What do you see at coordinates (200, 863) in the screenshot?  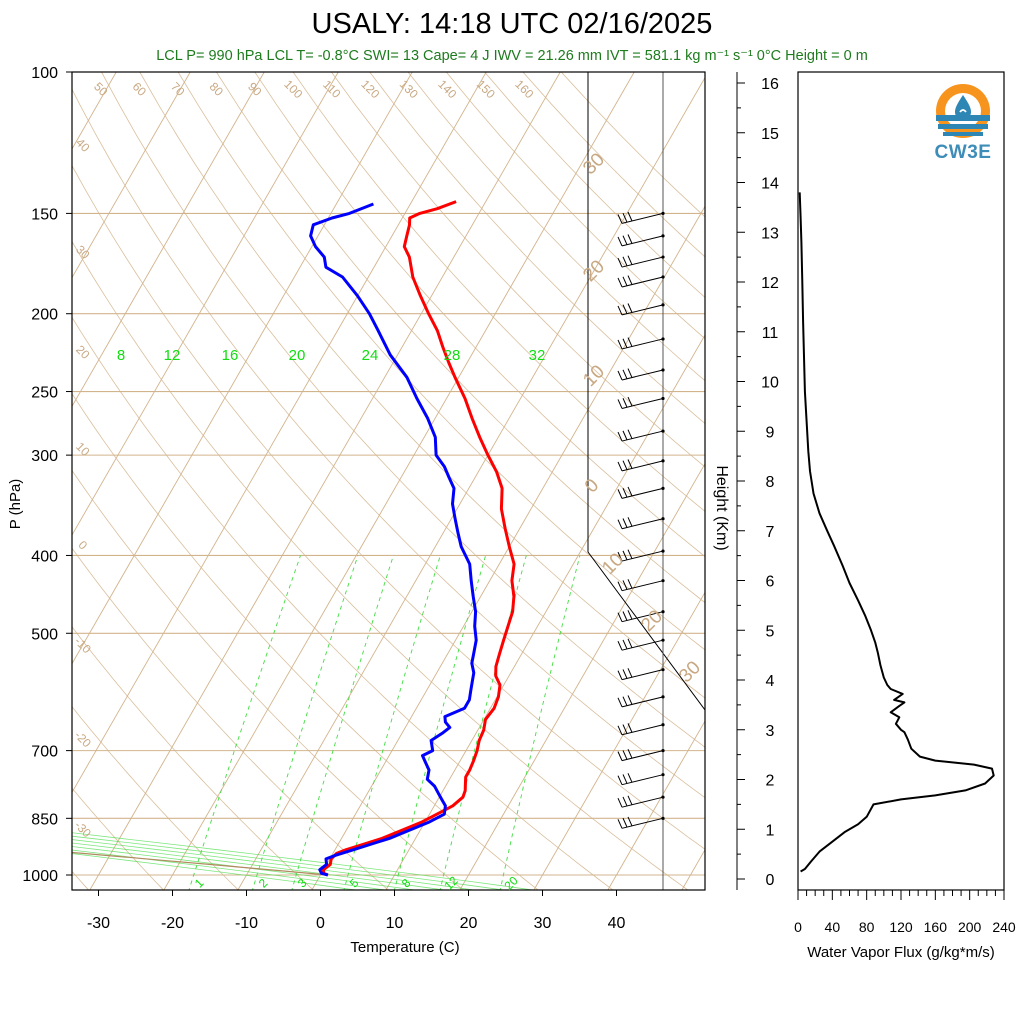 I see `parcel-path` at bounding box center [200, 863].